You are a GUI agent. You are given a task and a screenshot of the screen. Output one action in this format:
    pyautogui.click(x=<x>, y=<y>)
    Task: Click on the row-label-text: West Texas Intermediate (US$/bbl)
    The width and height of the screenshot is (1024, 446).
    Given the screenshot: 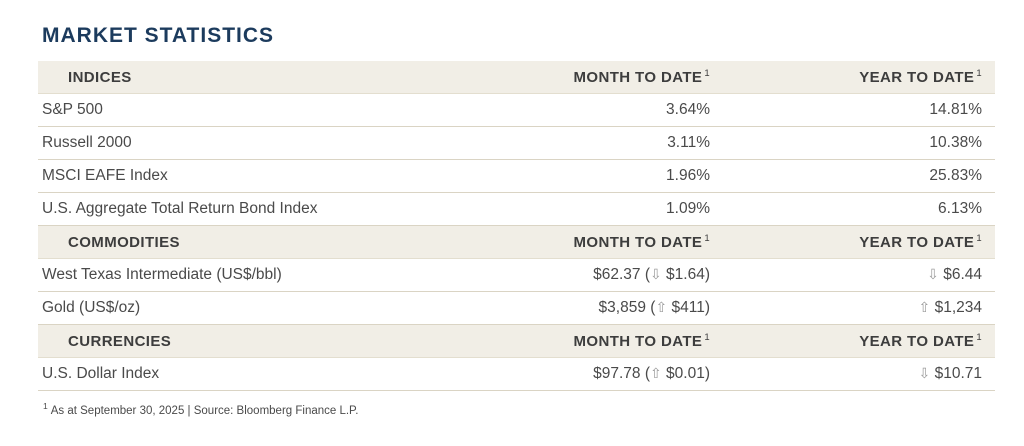 What is the action you would take?
    pyautogui.click(x=162, y=274)
    